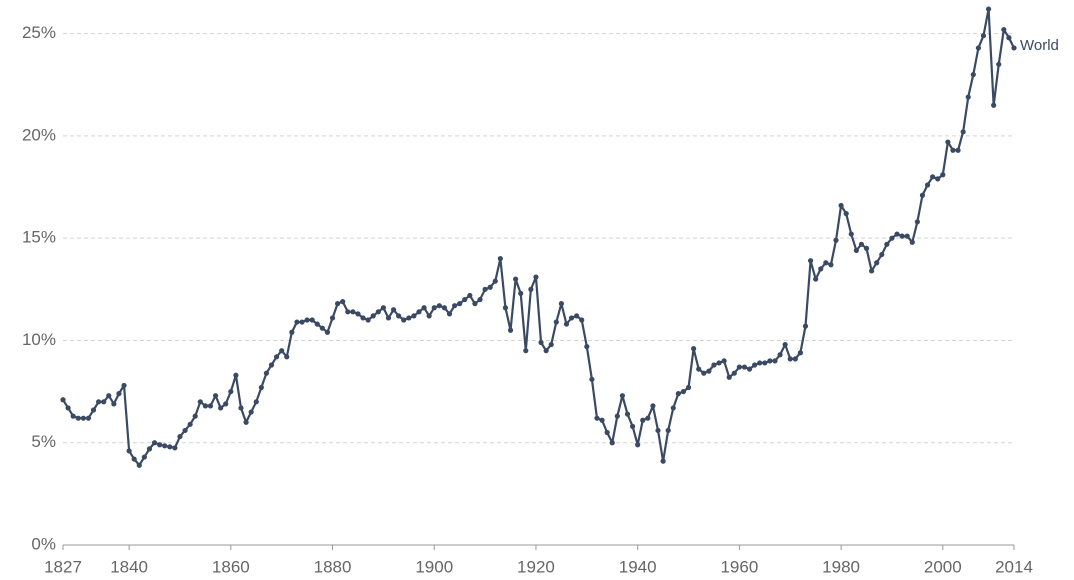 This screenshot has width=1074, height=580. What do you see at coordinates (39, 134) in the screenshot?
I see `y-tick-label: 20%` at bounding box center [39, 134].